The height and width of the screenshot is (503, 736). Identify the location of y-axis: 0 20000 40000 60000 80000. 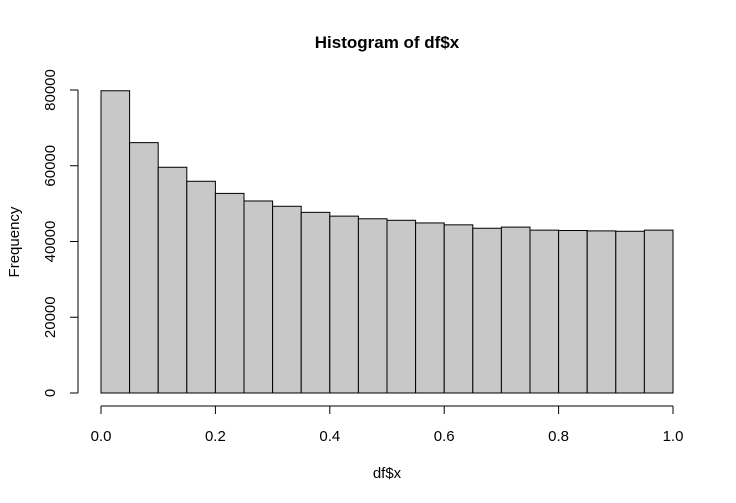
(60, 233).